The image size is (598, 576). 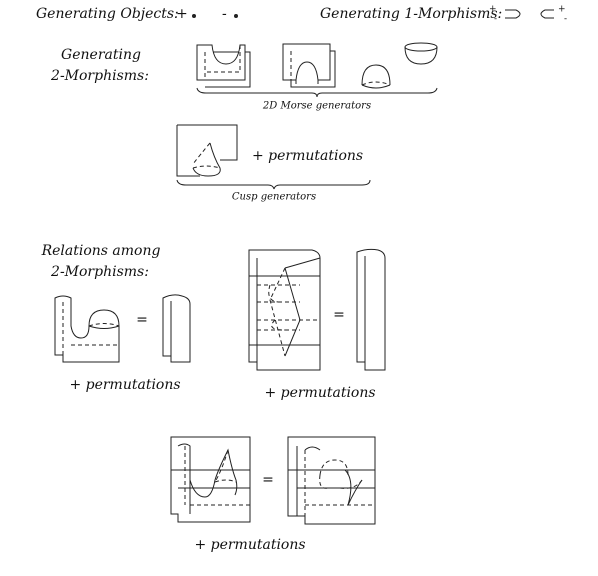 What do you see at coordinates (274, 197) in the screenshot?
I see `cusp-caption: Cusp generators` at bounding box center [274, 197].